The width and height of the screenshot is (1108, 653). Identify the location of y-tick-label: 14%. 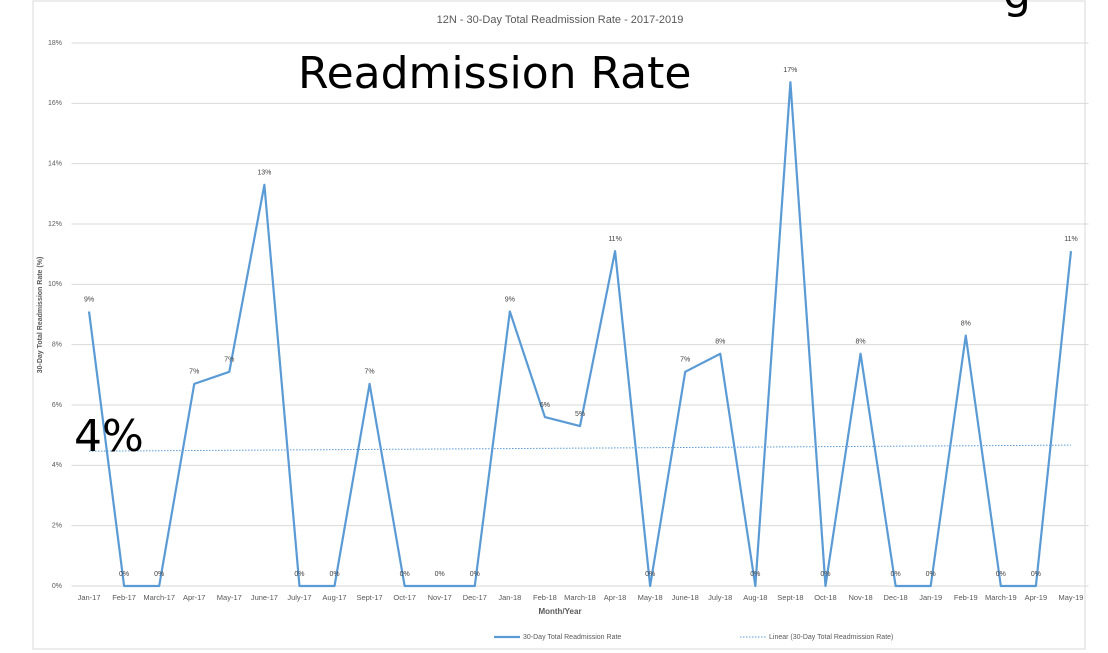
(55, 164).